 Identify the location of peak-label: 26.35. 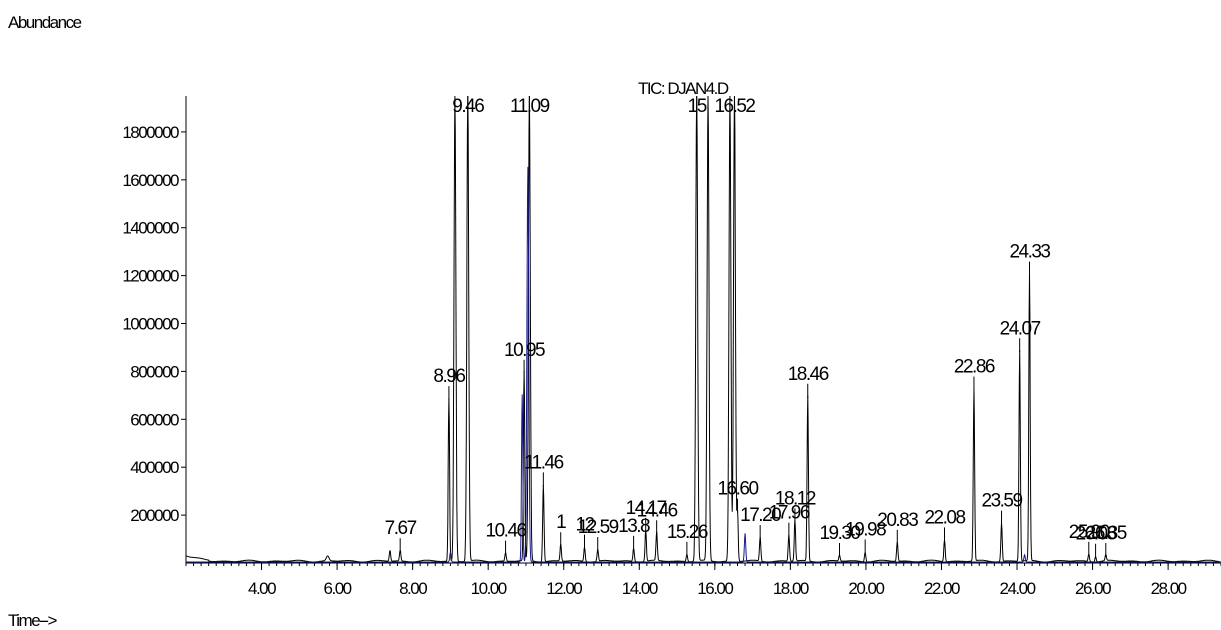
(1106, 533).